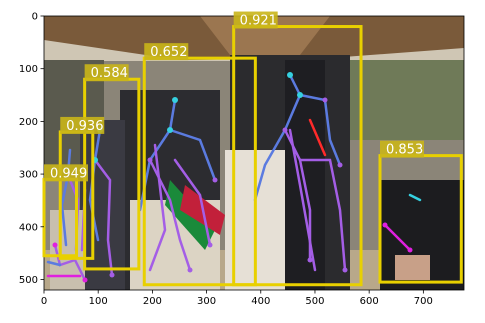 Image resolution: width=485 pixels, height=323 pixels. I want to click on x-tick-label: 300, so click(206, 301).